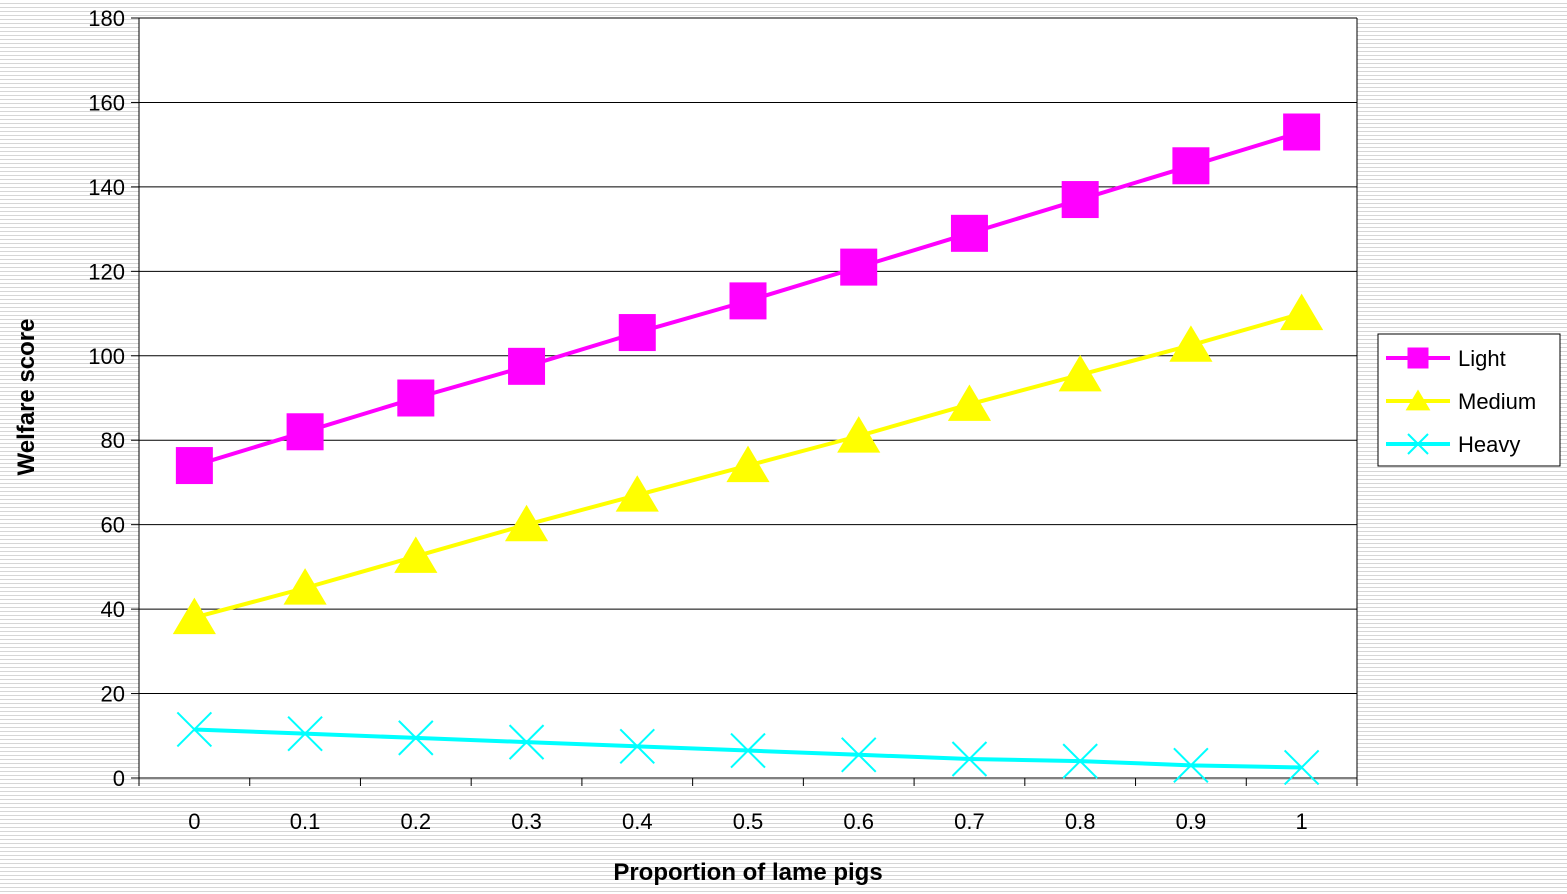  Describe the element at coordinates (106, 187) in the screenshot. I see `y-tick-label: 140` at that location.